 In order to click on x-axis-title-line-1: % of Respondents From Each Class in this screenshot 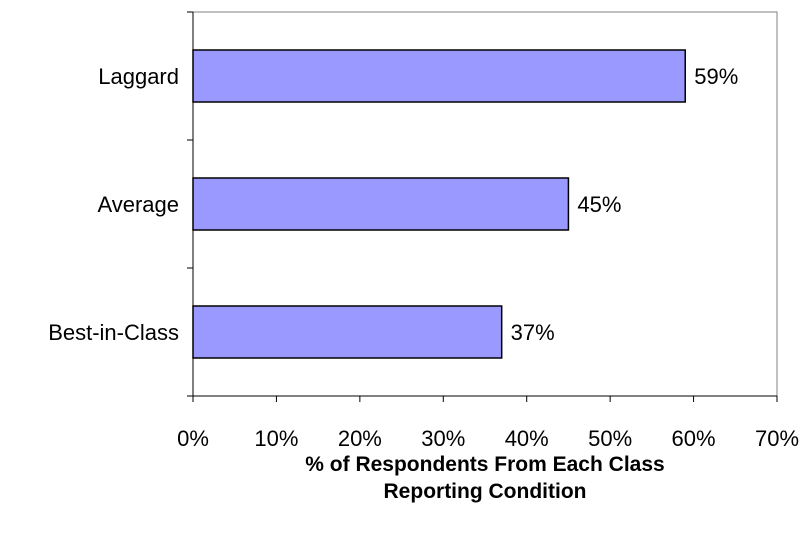, I will do `click(484, 464)`.